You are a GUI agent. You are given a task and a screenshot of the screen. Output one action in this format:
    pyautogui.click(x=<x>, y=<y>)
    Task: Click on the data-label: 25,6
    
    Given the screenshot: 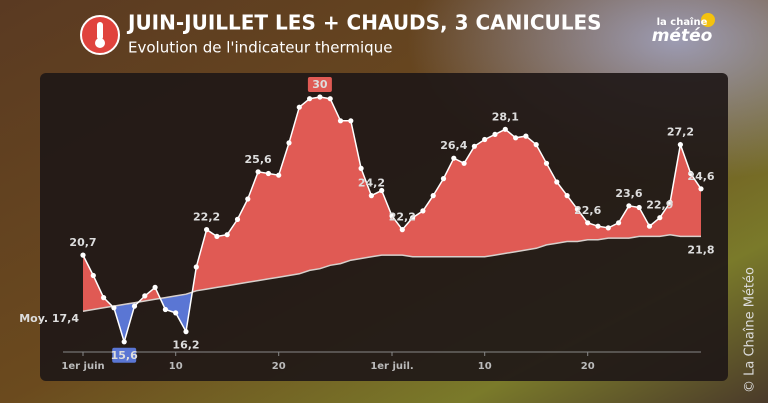 What is the action you would take?
    pyautogui.click(x=258, y=159)
    